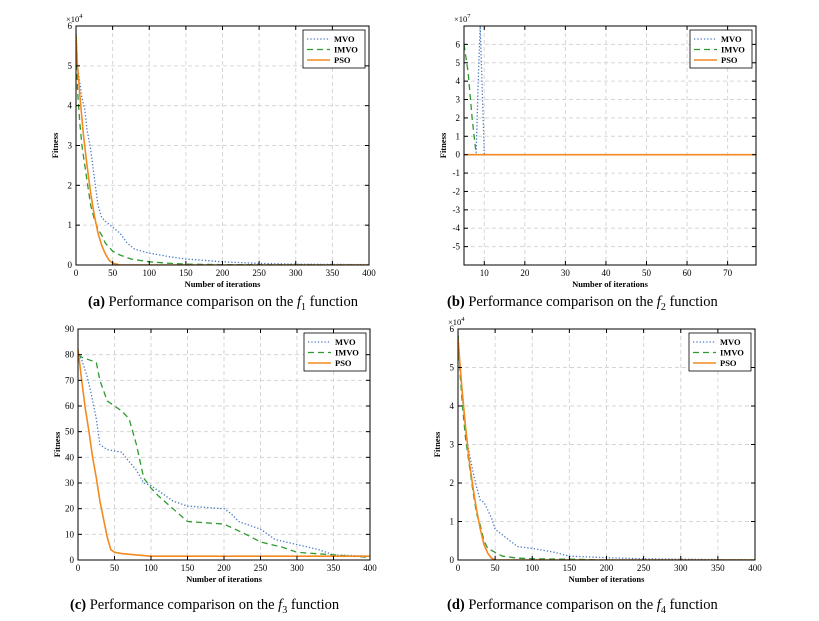  What do you see at coordinates (96, 302) in the screenshot?
I see `caption-letter: (a)` at bounding box center [96, 302].